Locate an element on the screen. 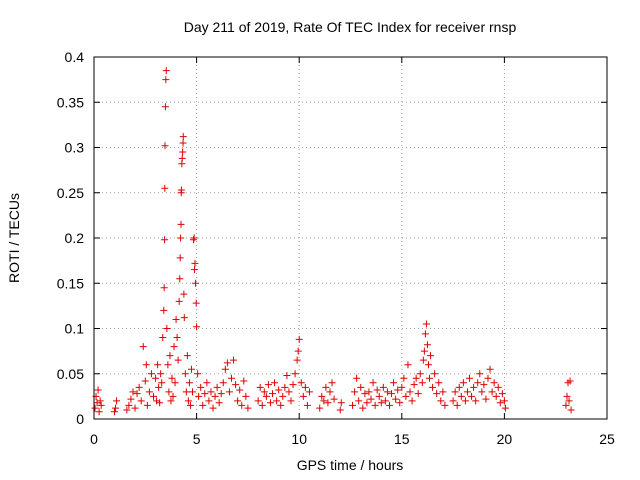 This screenshot has width=640, height=480. x-tick-label: 10 is located at coordinates (299, 439).